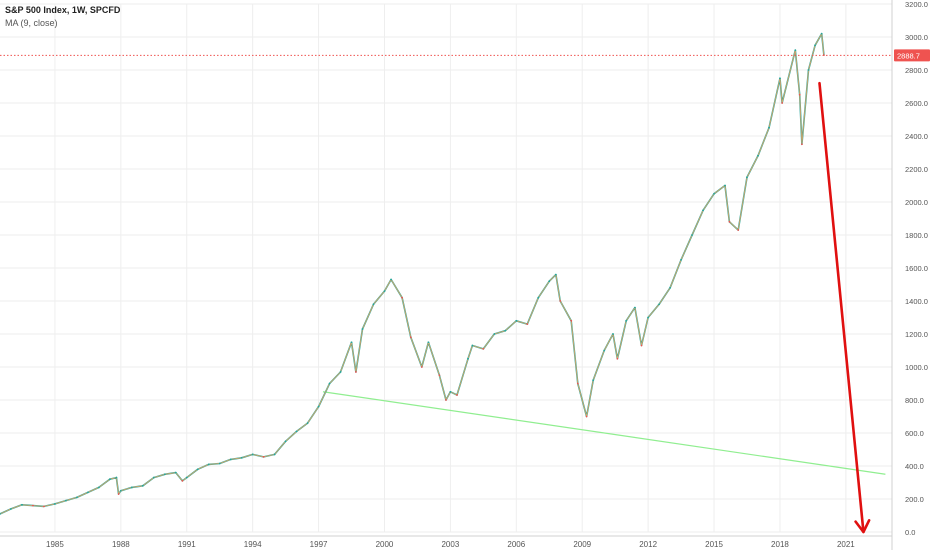  I want to click on arrow-shaft, so click(841, 307).